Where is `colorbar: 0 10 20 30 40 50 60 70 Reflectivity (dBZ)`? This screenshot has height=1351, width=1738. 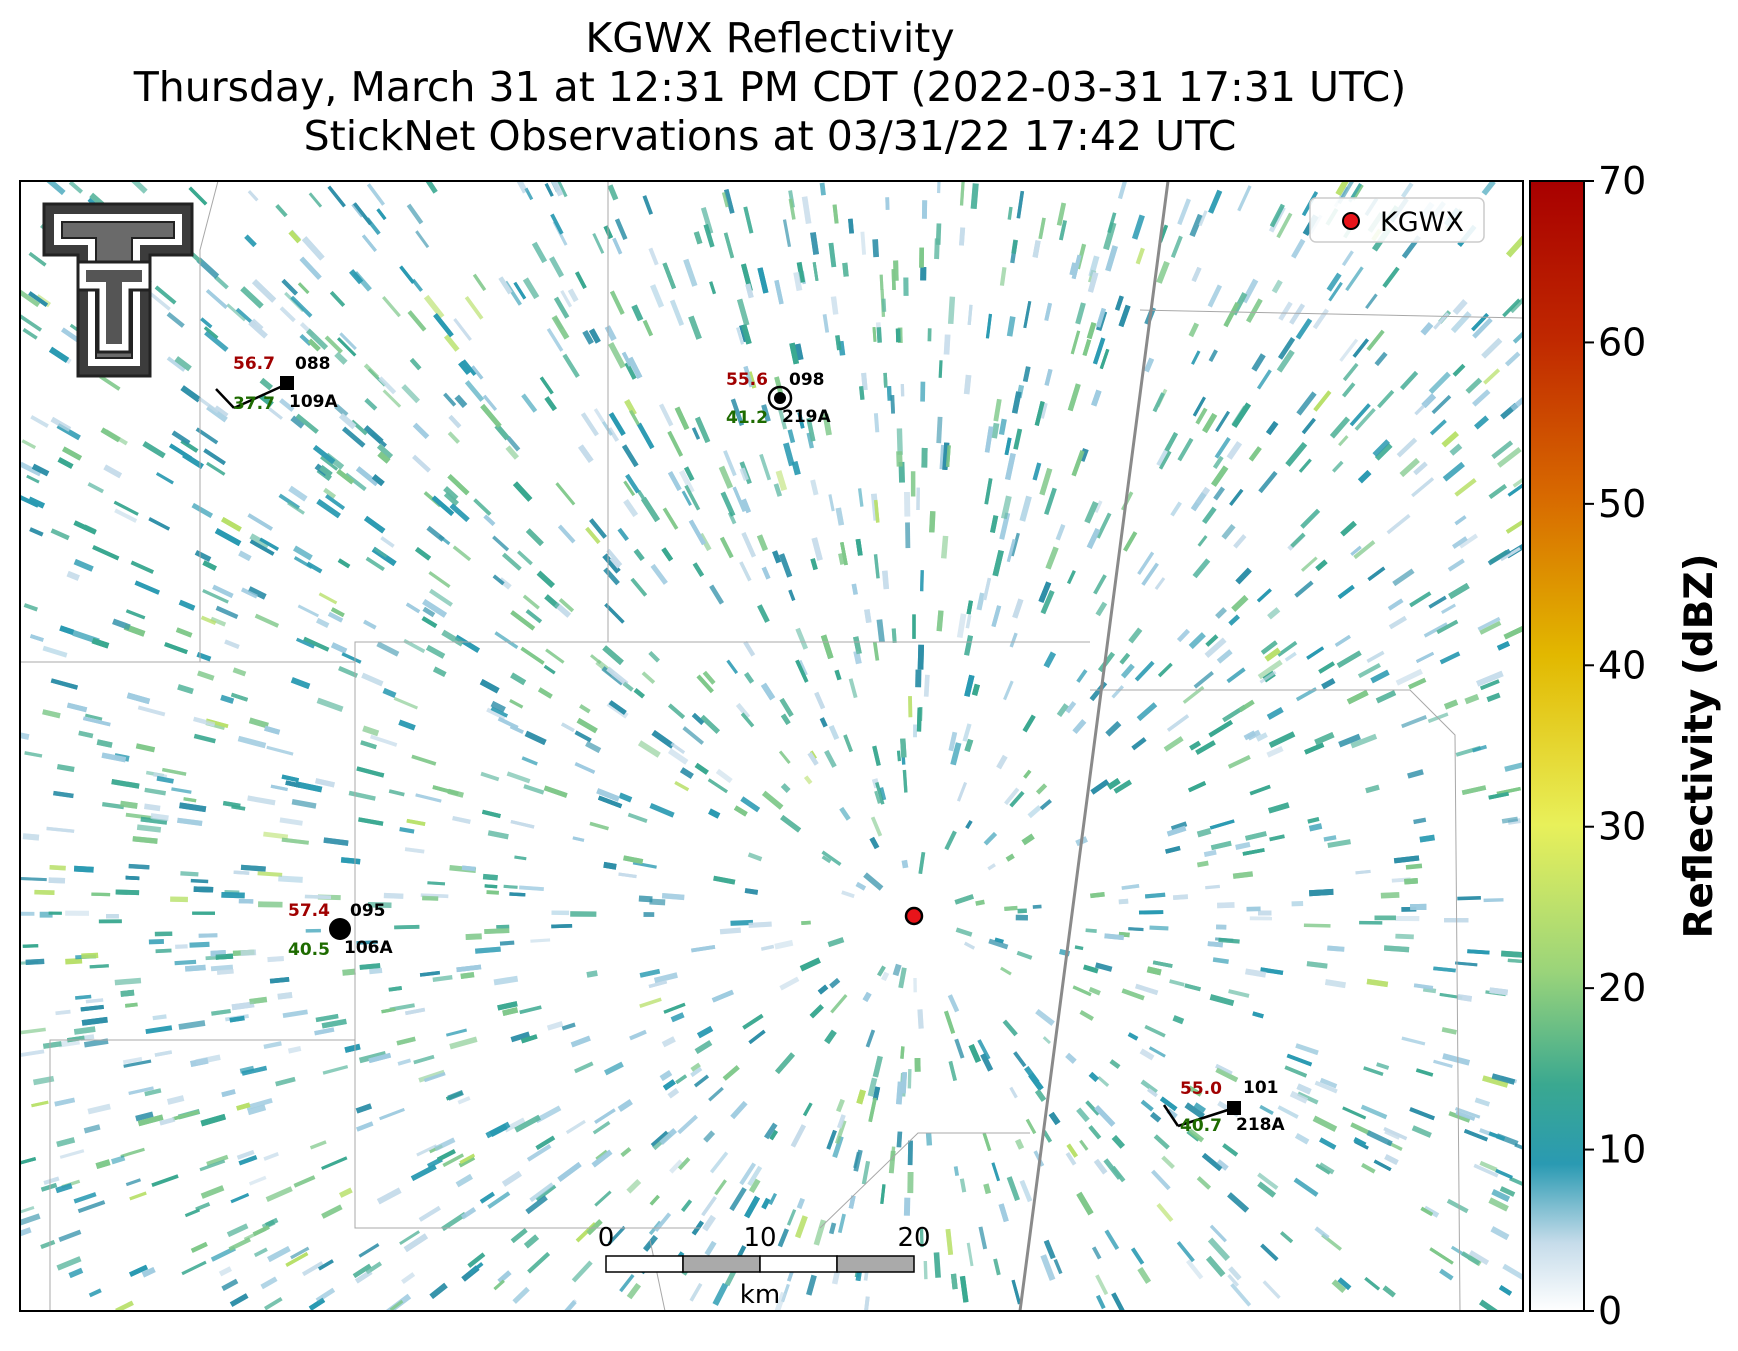 colorbar: 0 10 20 30 40 50 60 70 Reflectivity (dBZ) is located at coordinates (1625, 746).